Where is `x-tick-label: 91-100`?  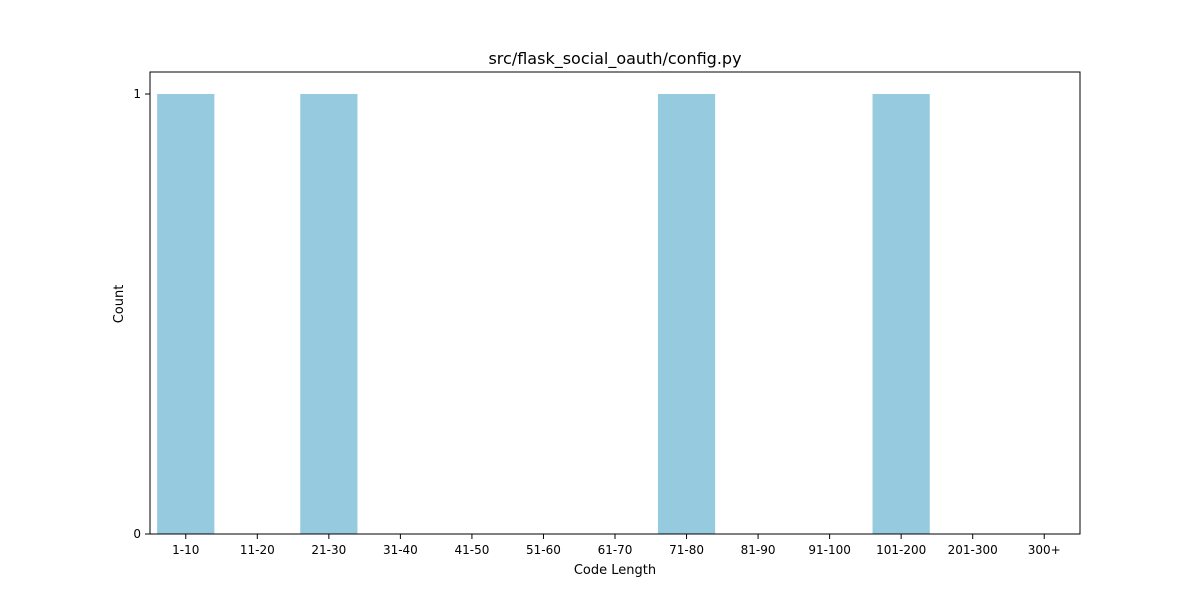
x-tick-label: 91-100 is located at coordinates (829, 550).